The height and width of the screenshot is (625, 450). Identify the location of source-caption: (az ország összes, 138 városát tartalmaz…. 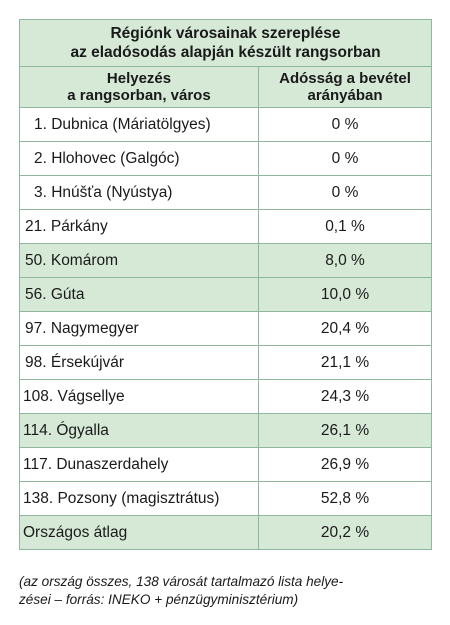
(226, 591).